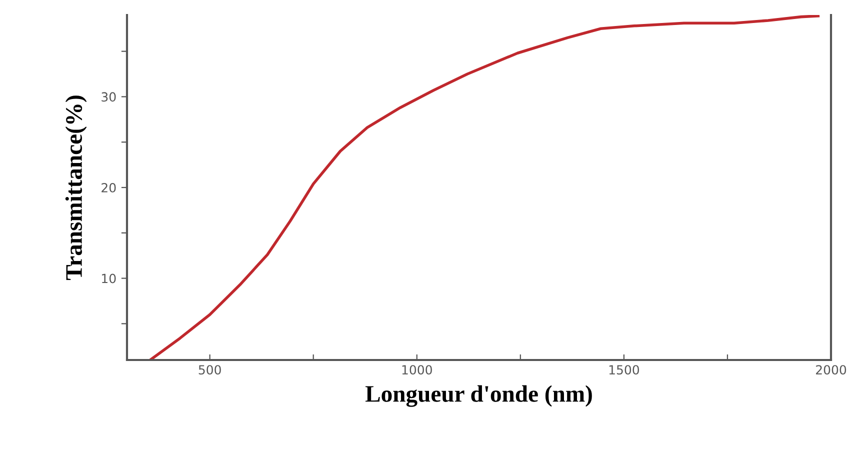  I want to click on y-tick-label: 30, so click(109, 97).